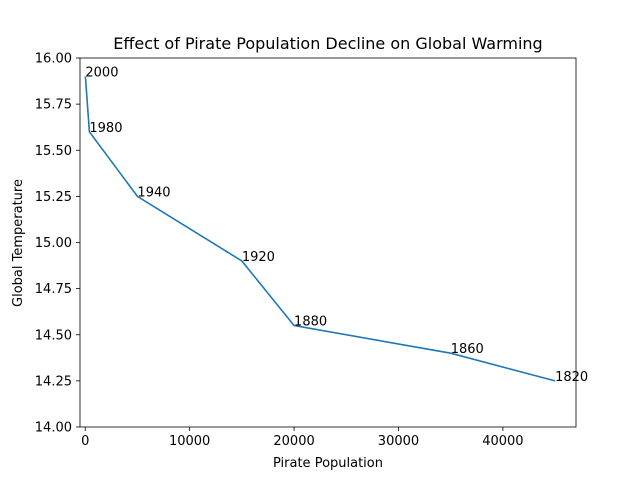  Describe the element at coordinates (101, 72) in the screenshot. I see `point-label: 2000` at that location.